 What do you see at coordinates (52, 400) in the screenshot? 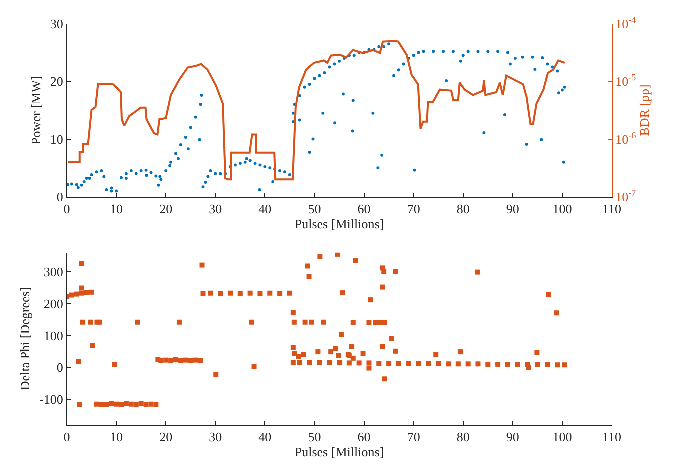
I see `y-tick-label: -100` at bounding box center [52, 400].